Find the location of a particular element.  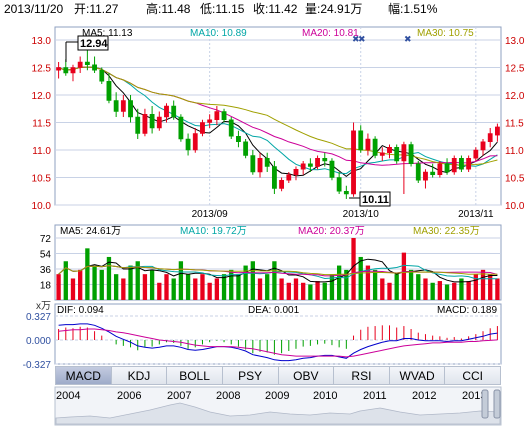

volume-y-tick: 18 is located at coordinates (46, 286).